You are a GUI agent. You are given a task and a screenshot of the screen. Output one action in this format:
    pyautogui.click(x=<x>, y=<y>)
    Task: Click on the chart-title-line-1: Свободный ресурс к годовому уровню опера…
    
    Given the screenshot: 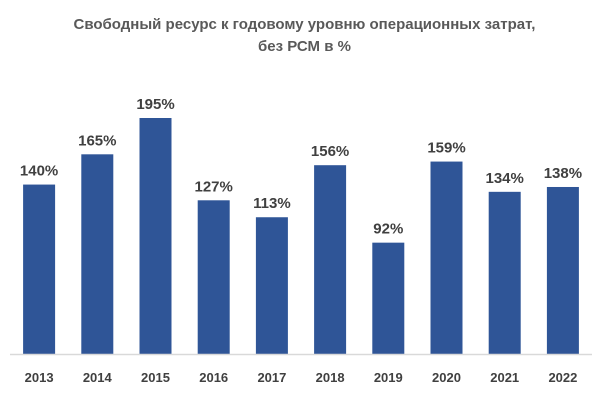 What is the action you would take?
    pyautogui.click(x=304, y=24)
    